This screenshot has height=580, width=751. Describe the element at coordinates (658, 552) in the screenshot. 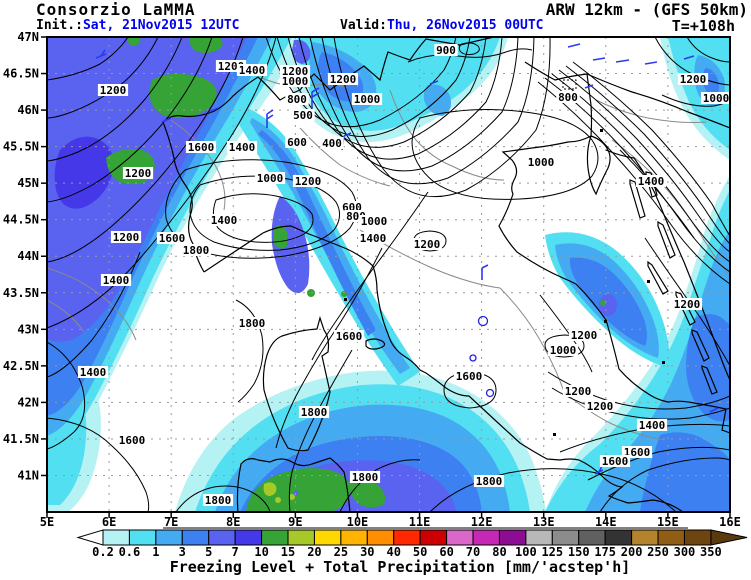

I see `colorbar-value: 250` at that location.